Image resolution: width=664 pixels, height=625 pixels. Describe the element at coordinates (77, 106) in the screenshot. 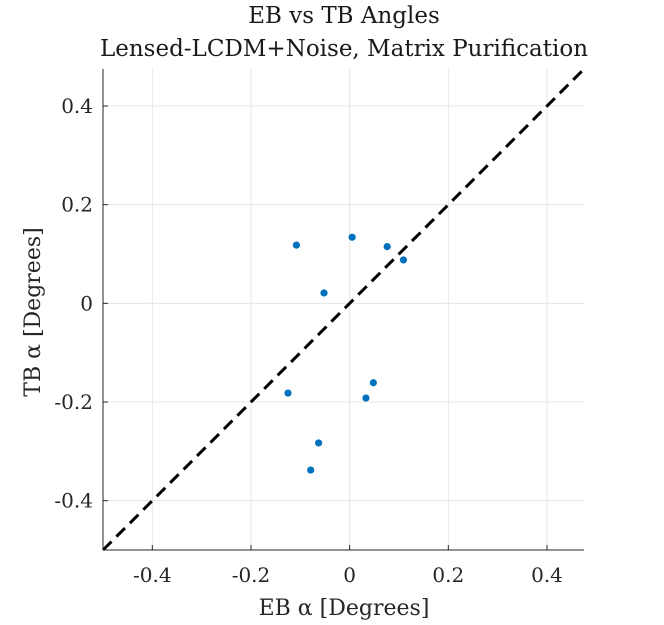

I see `y-tick-label: 0.4` at that location.